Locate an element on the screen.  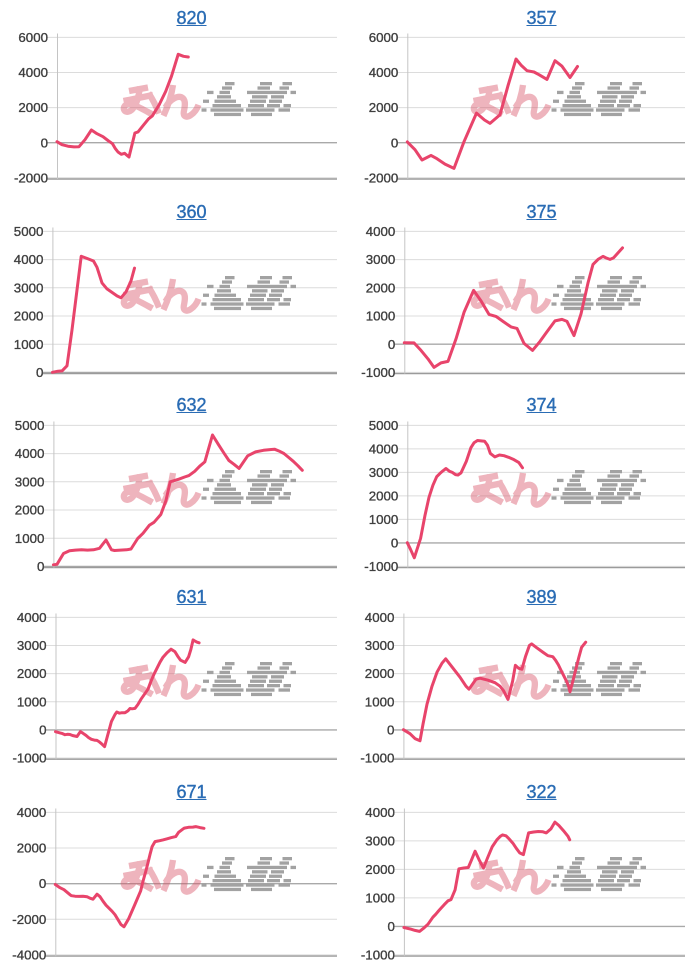
svg-text: -4000 is located at coordinates (29, 954).